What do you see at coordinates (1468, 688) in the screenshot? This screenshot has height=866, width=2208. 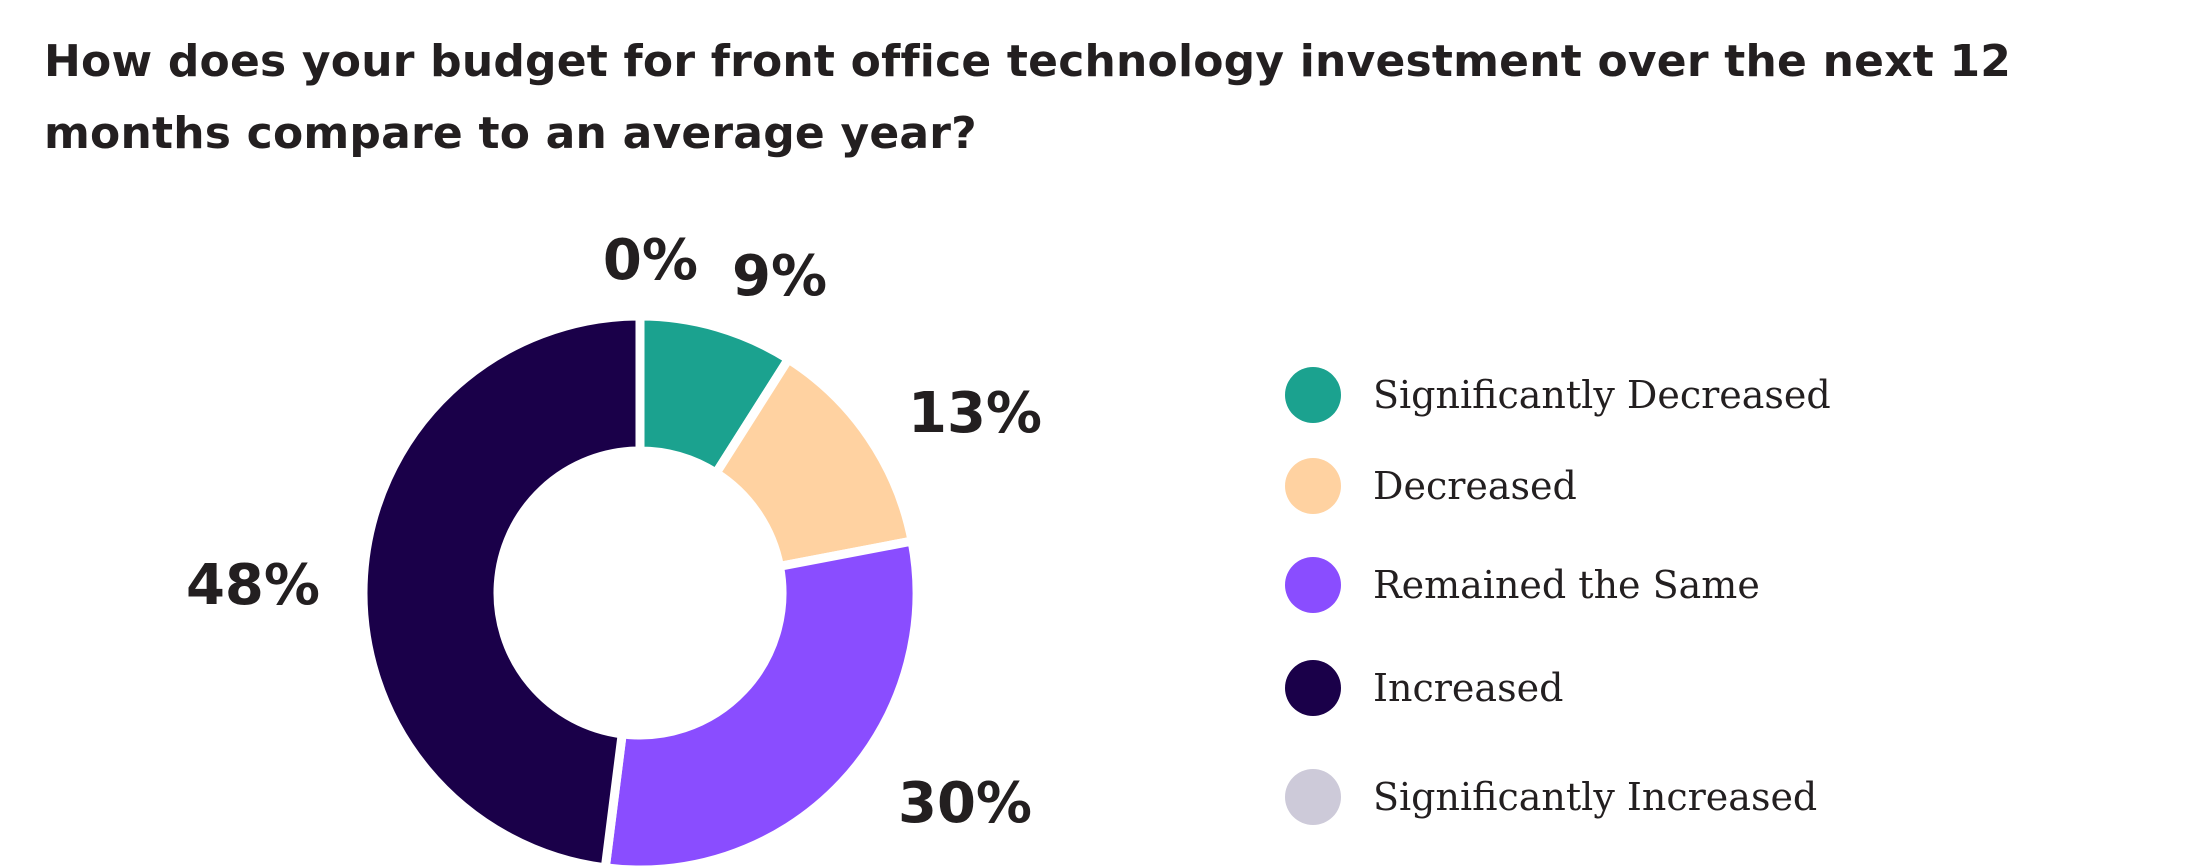 I see `legend-label-increased: Increased` at bounding box center [1468, 688].